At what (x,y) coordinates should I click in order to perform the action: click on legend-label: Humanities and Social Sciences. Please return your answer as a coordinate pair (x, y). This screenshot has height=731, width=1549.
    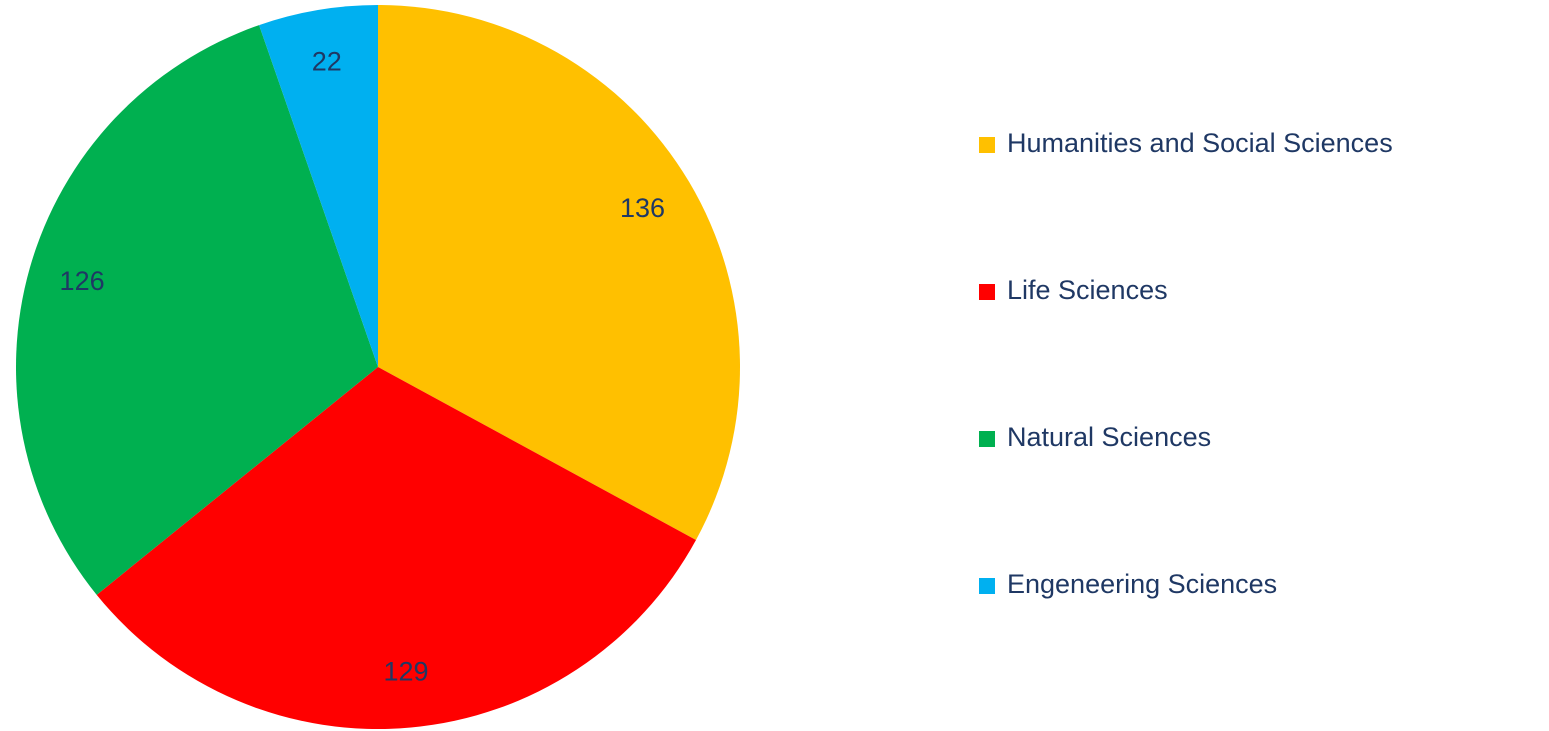
    Looking at the image, I should click on (1200, 143).